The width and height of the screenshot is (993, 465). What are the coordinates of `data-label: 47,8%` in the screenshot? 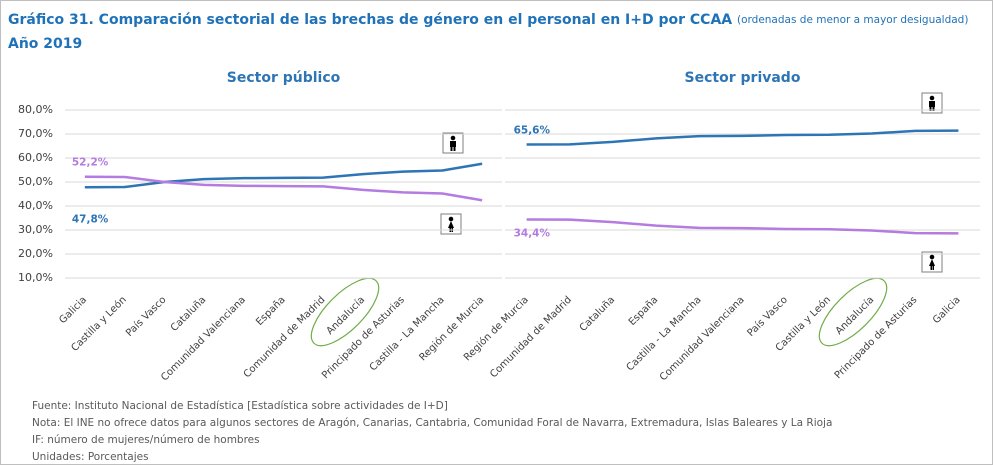 It's located at (90, 219).